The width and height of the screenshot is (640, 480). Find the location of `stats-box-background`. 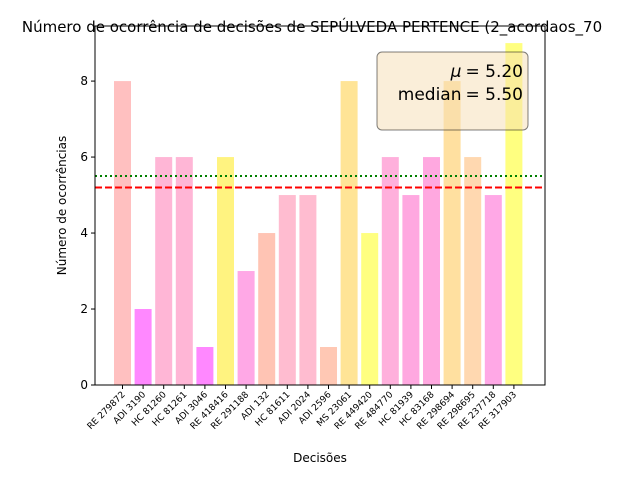

stats-box-background is located at coordinates (452, 91).